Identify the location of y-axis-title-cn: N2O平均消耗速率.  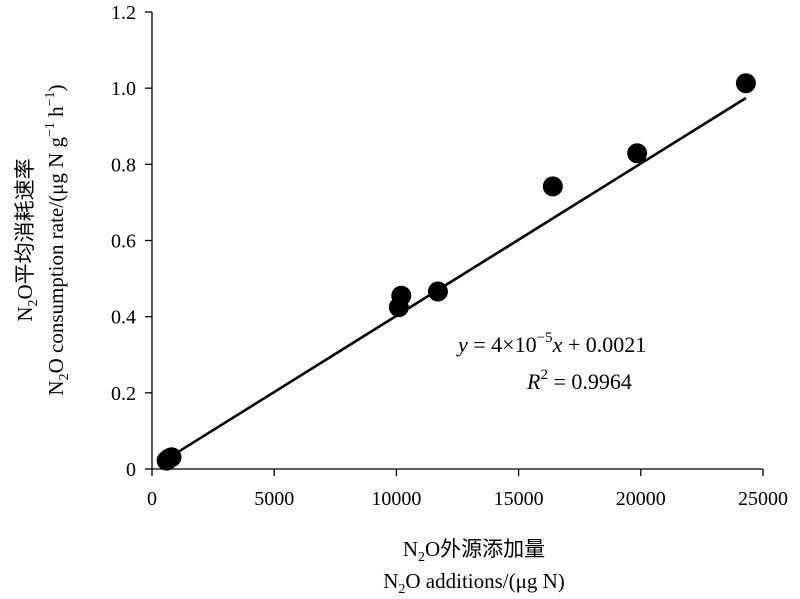
(27, 239).